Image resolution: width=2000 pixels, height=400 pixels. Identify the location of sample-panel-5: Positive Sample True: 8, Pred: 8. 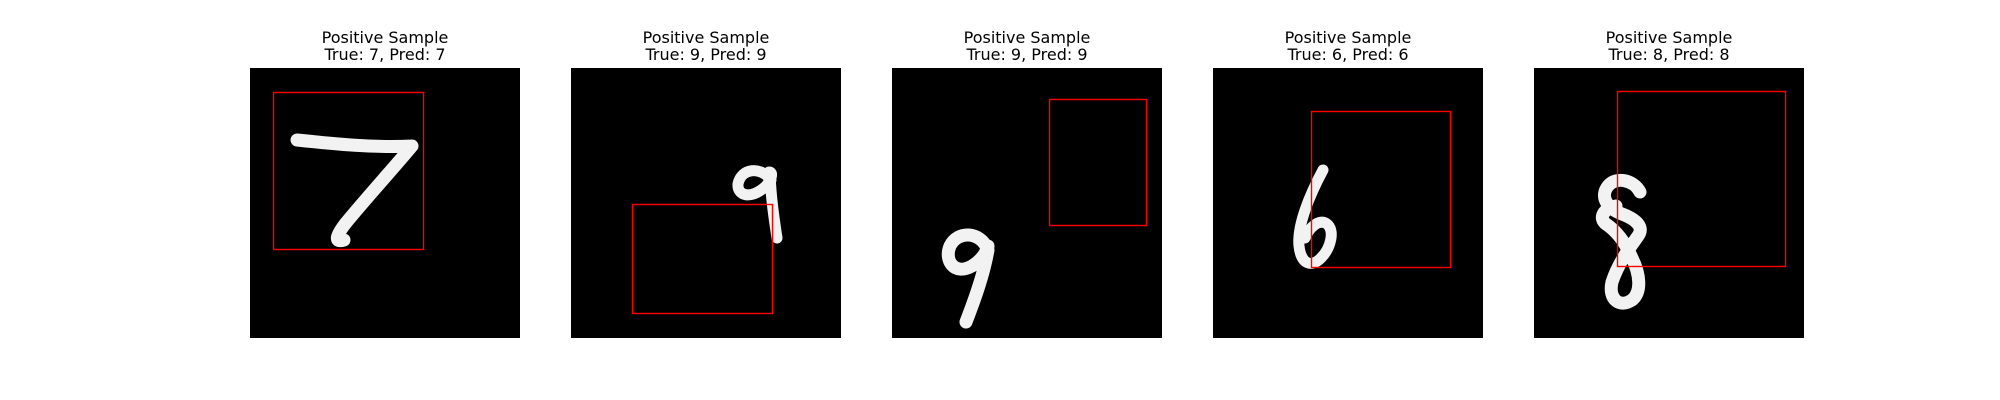
(1669, 200).